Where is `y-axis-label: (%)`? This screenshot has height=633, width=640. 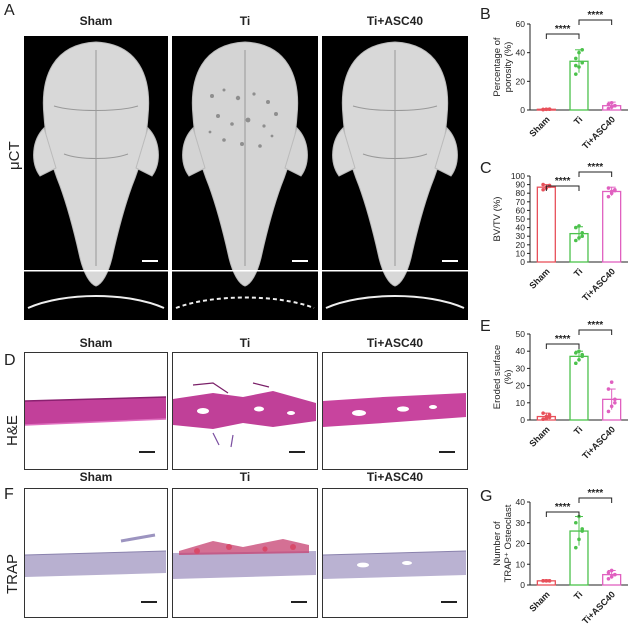 y-axis-label: (%) is located at coordinates (508, 377).